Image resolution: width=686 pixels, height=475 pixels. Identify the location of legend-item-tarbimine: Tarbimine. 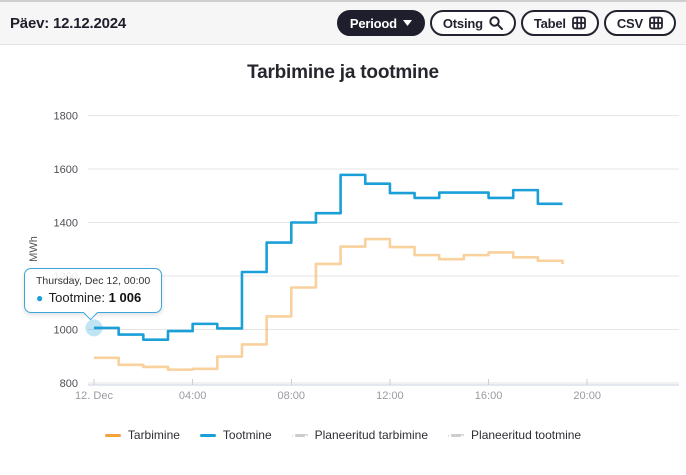
(142, 435).